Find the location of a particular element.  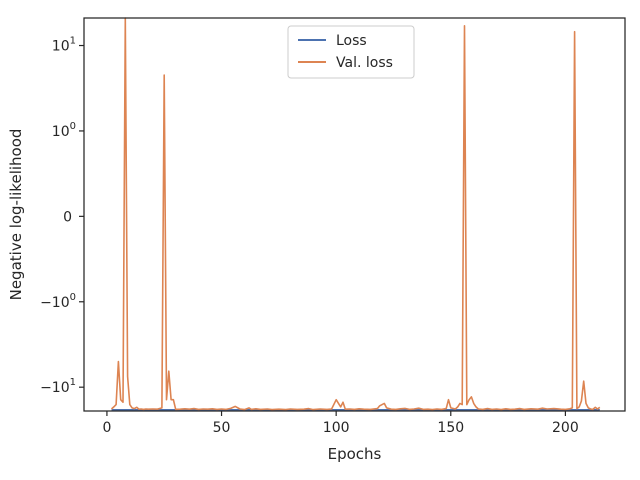

x-axis-label: Epochs is located at coordinates (355, 454).